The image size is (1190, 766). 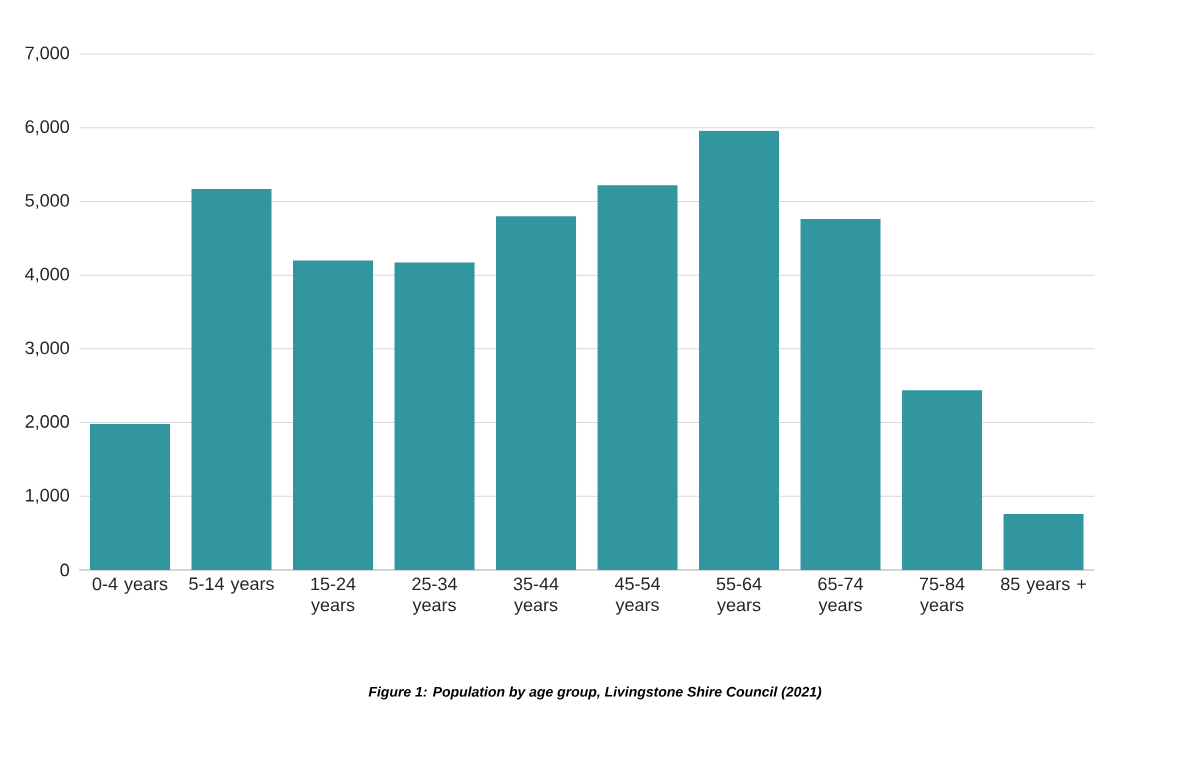 I want to click on x-tick-label: 45-54 years, so click(x=637, y=596).